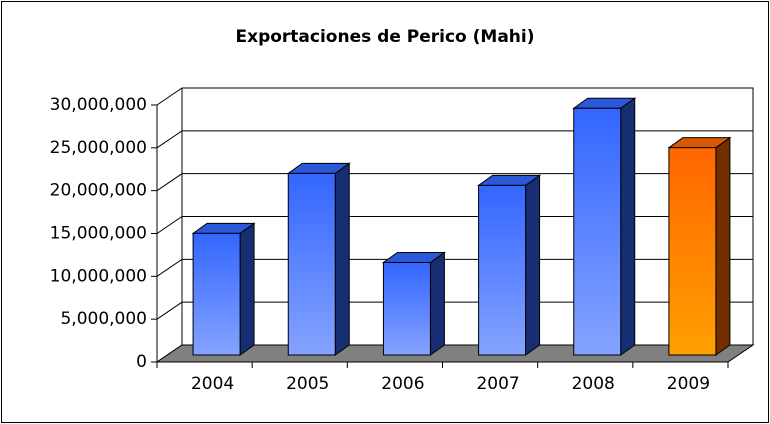 The image size is (770, 424). What do you see at coordinates (98, 148) in the screenshot?
I see `y-tick-label: 25,000,000` at bounding box center [98, 148].